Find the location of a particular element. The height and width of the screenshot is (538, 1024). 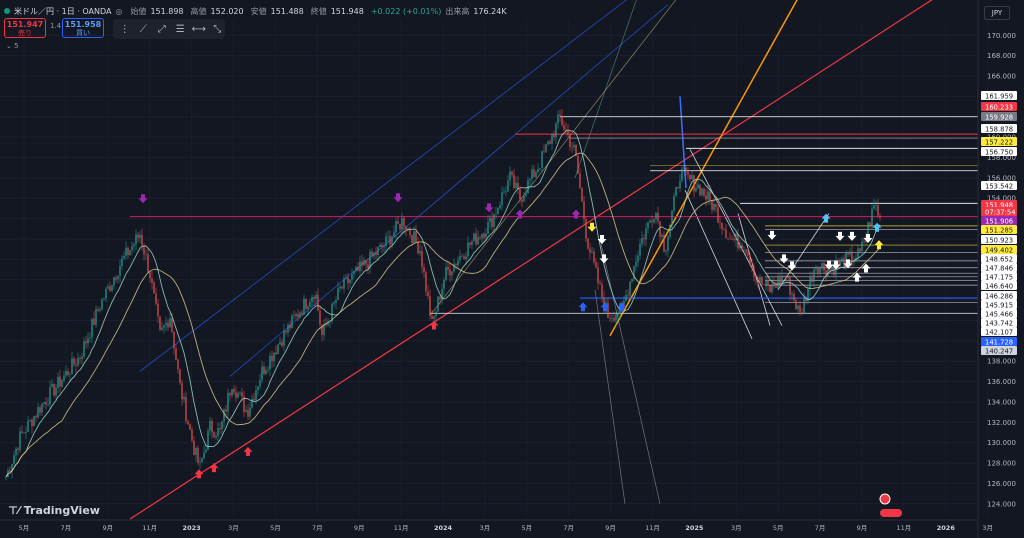

currency-button: JPY is located at coordinates (997, 13).